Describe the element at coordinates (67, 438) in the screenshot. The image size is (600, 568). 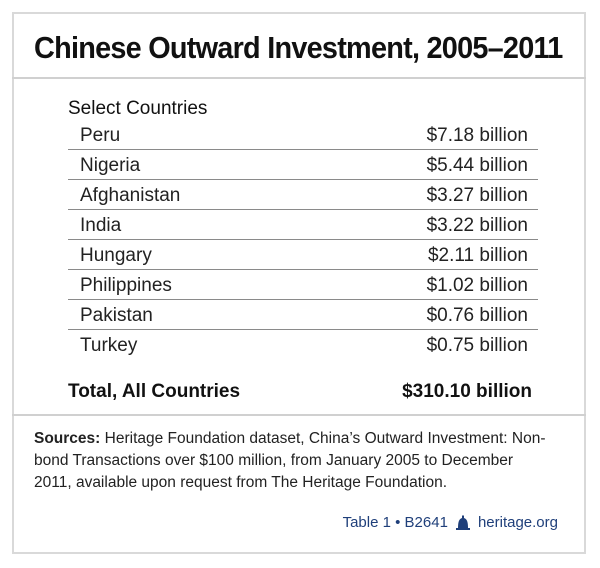
I see `sources-prefix: Sources:` at that location.